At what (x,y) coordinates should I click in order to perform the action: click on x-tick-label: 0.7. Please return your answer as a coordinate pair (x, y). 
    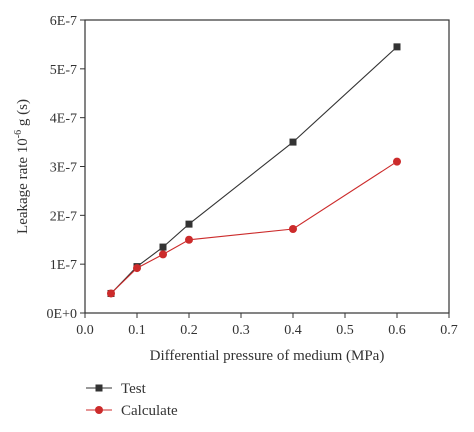
    Looking at the image, I should click on (449, 330).